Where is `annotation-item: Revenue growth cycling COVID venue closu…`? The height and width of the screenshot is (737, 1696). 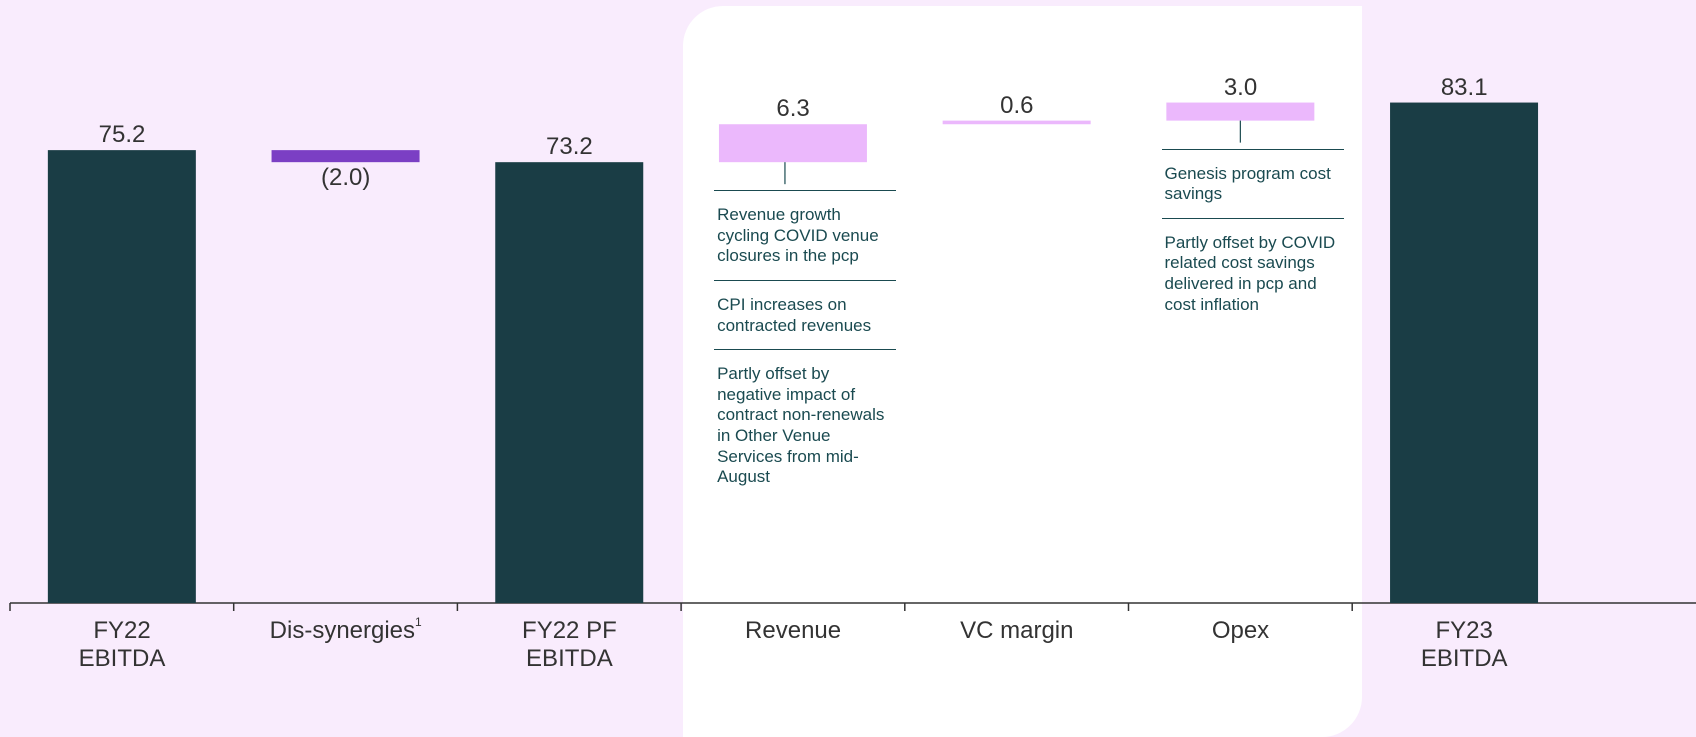
annotation-item: Revenue growth cycling COVID venue closu… is located at coordinates (805, 235).